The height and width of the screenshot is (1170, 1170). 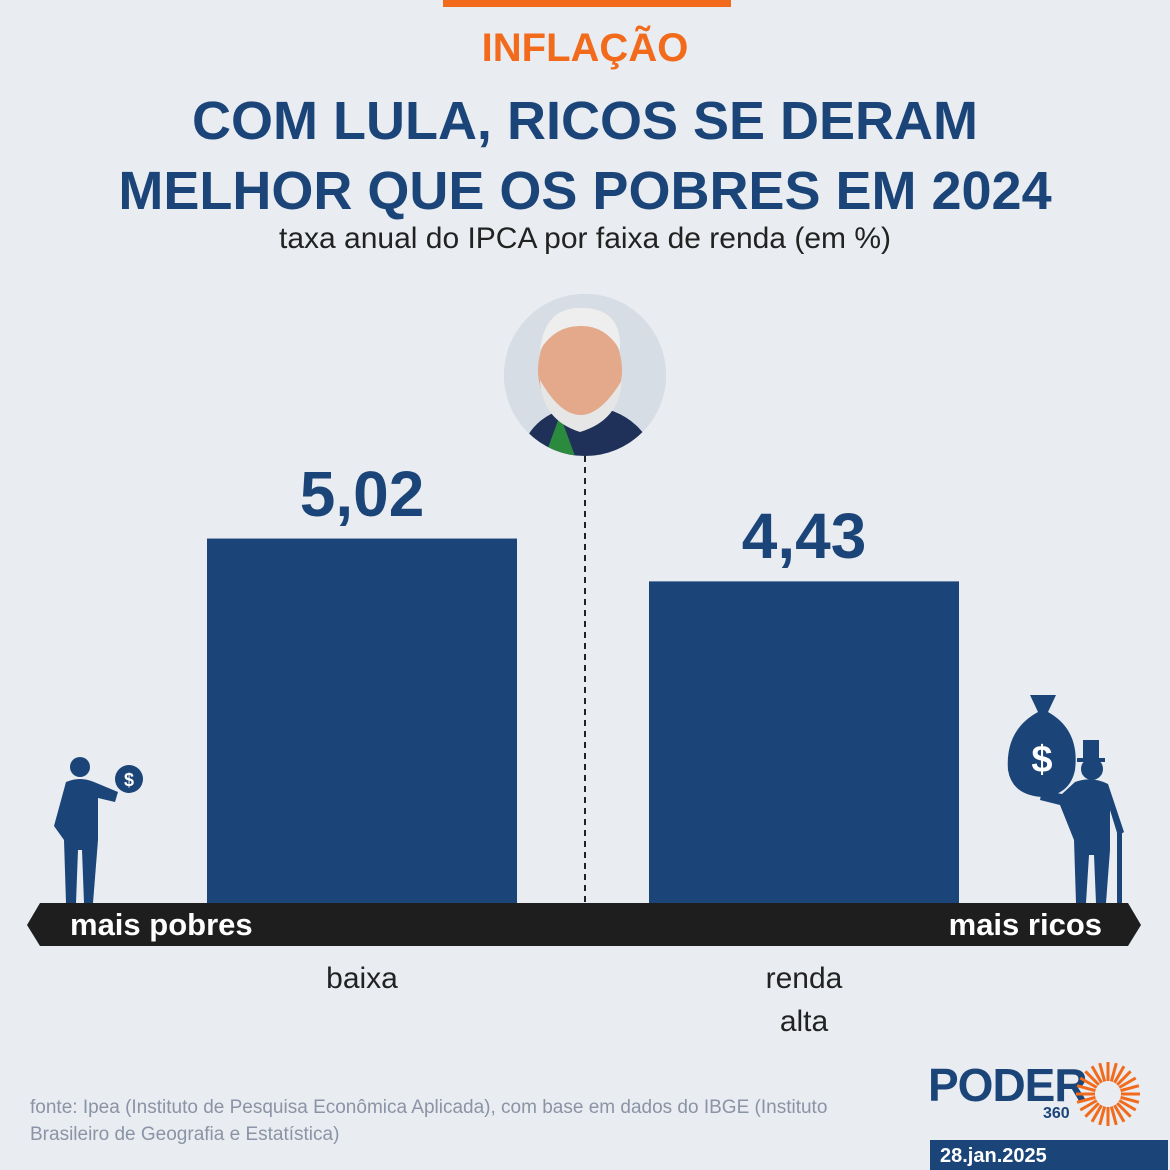 What do you see at coordinates (1065, 799) in the screenshot?
I see `rich-person-icon: $` at bounding box center [1065, 799].